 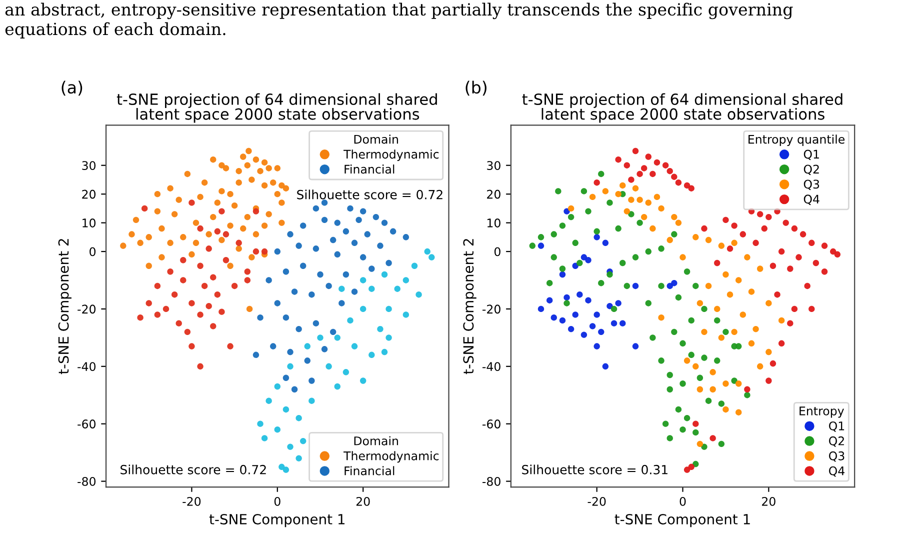 What do you see at coordinates (277, 501) in the screenshot?
I see `x-tick-label: 0` at bounding box center [277, 501].